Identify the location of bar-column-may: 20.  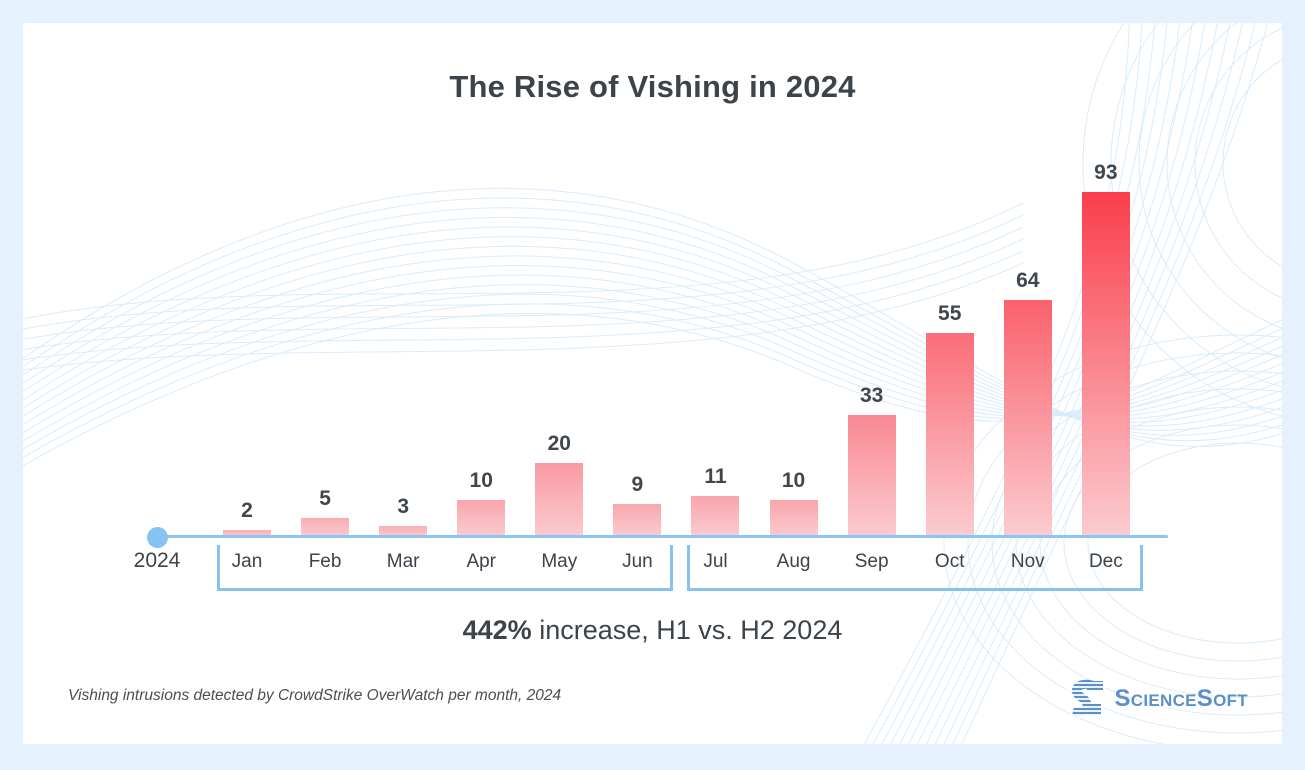
(559, 345).